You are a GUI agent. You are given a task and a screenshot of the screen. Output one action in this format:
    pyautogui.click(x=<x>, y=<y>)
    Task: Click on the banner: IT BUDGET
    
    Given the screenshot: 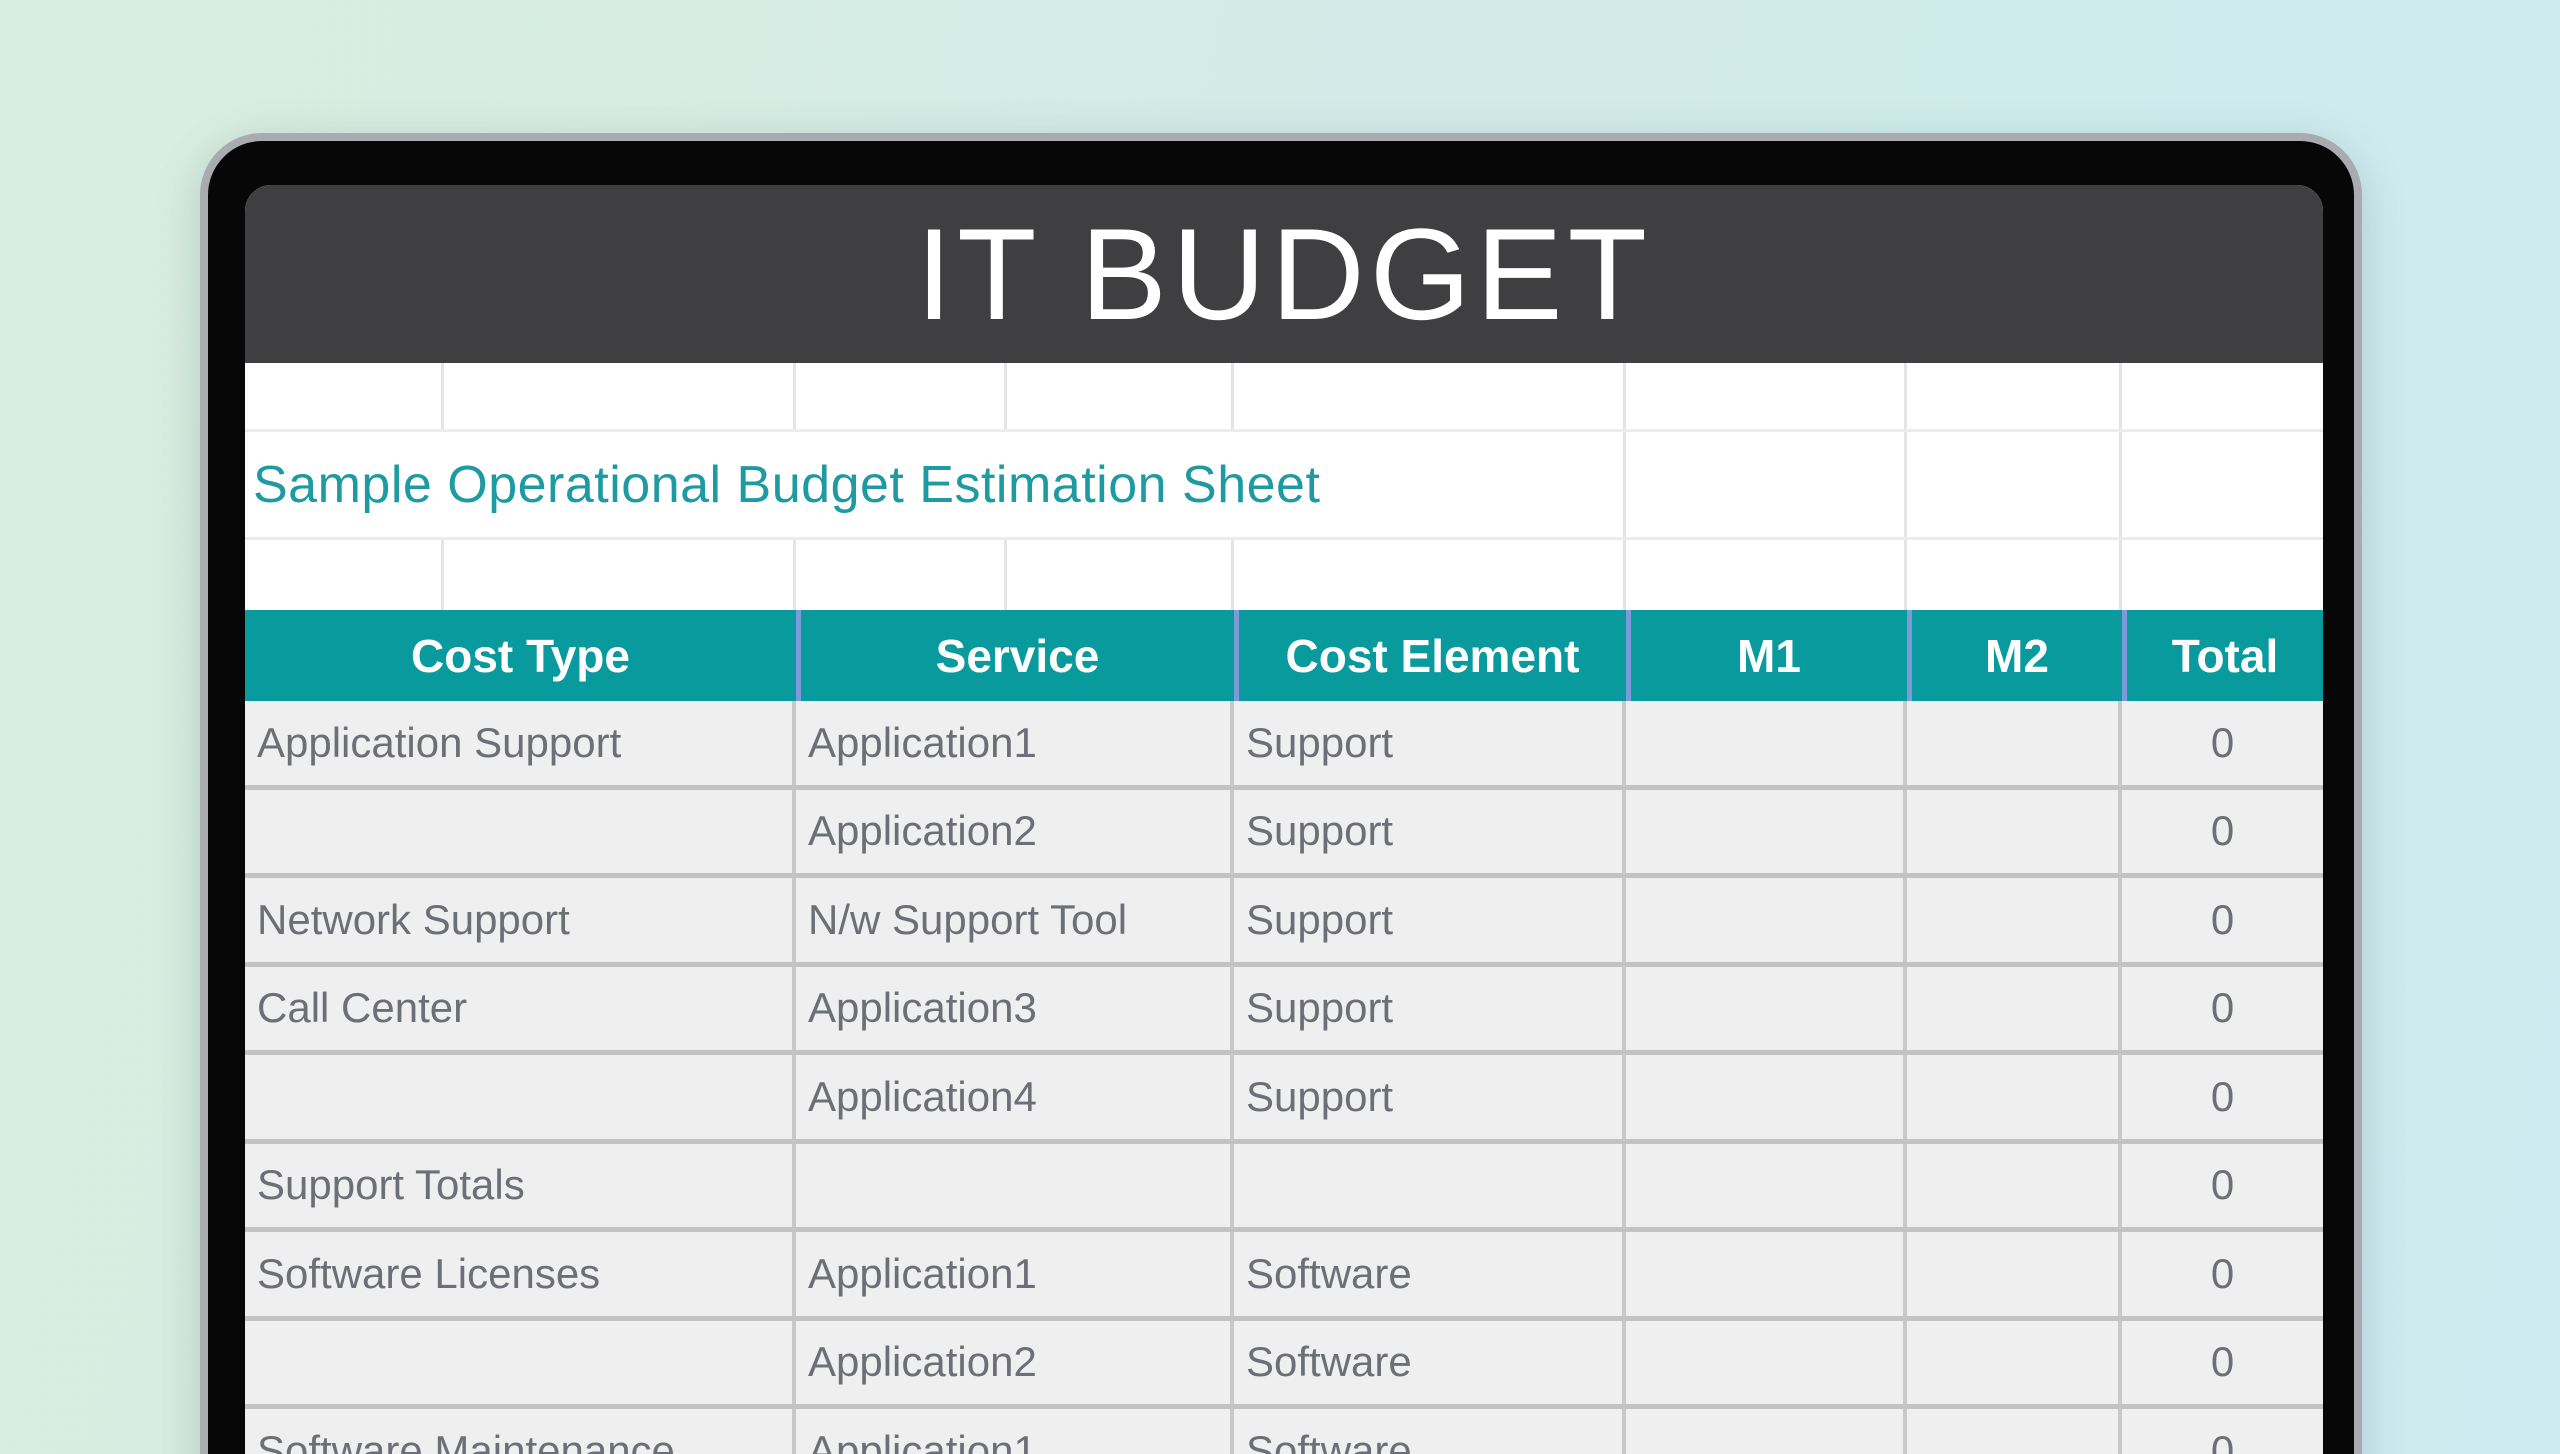 What is the action you would take?
    pyautogui.click(x=1284, y=274)
    